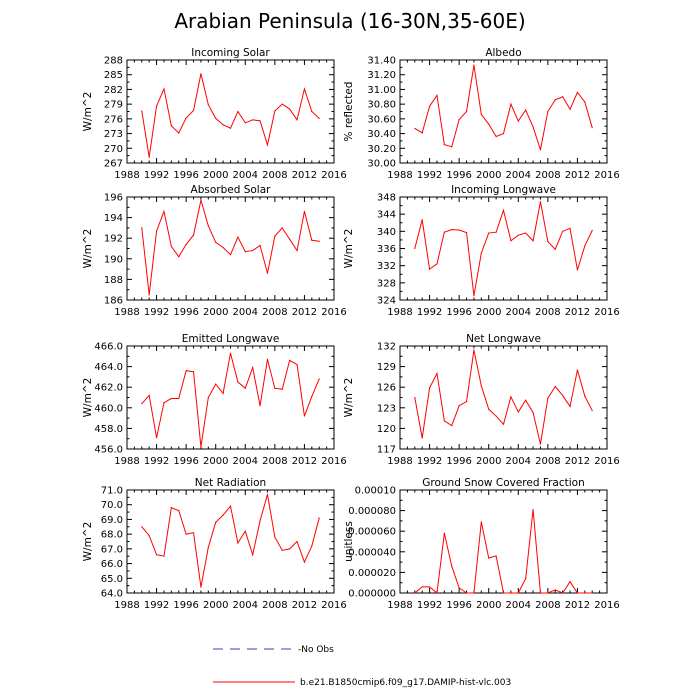  Describe the element at coordinates (112, 564) in the screenshot. I see `y-tick-label: 66.0` at that location.